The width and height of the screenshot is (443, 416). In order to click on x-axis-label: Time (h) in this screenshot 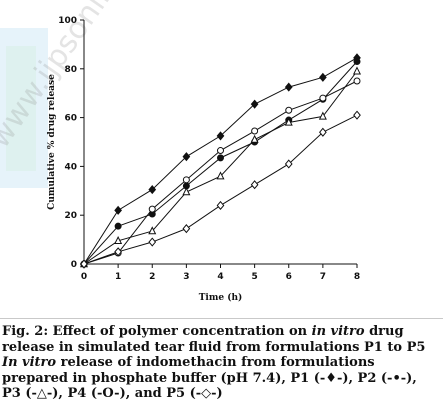, I will do `click(221, 297)`.